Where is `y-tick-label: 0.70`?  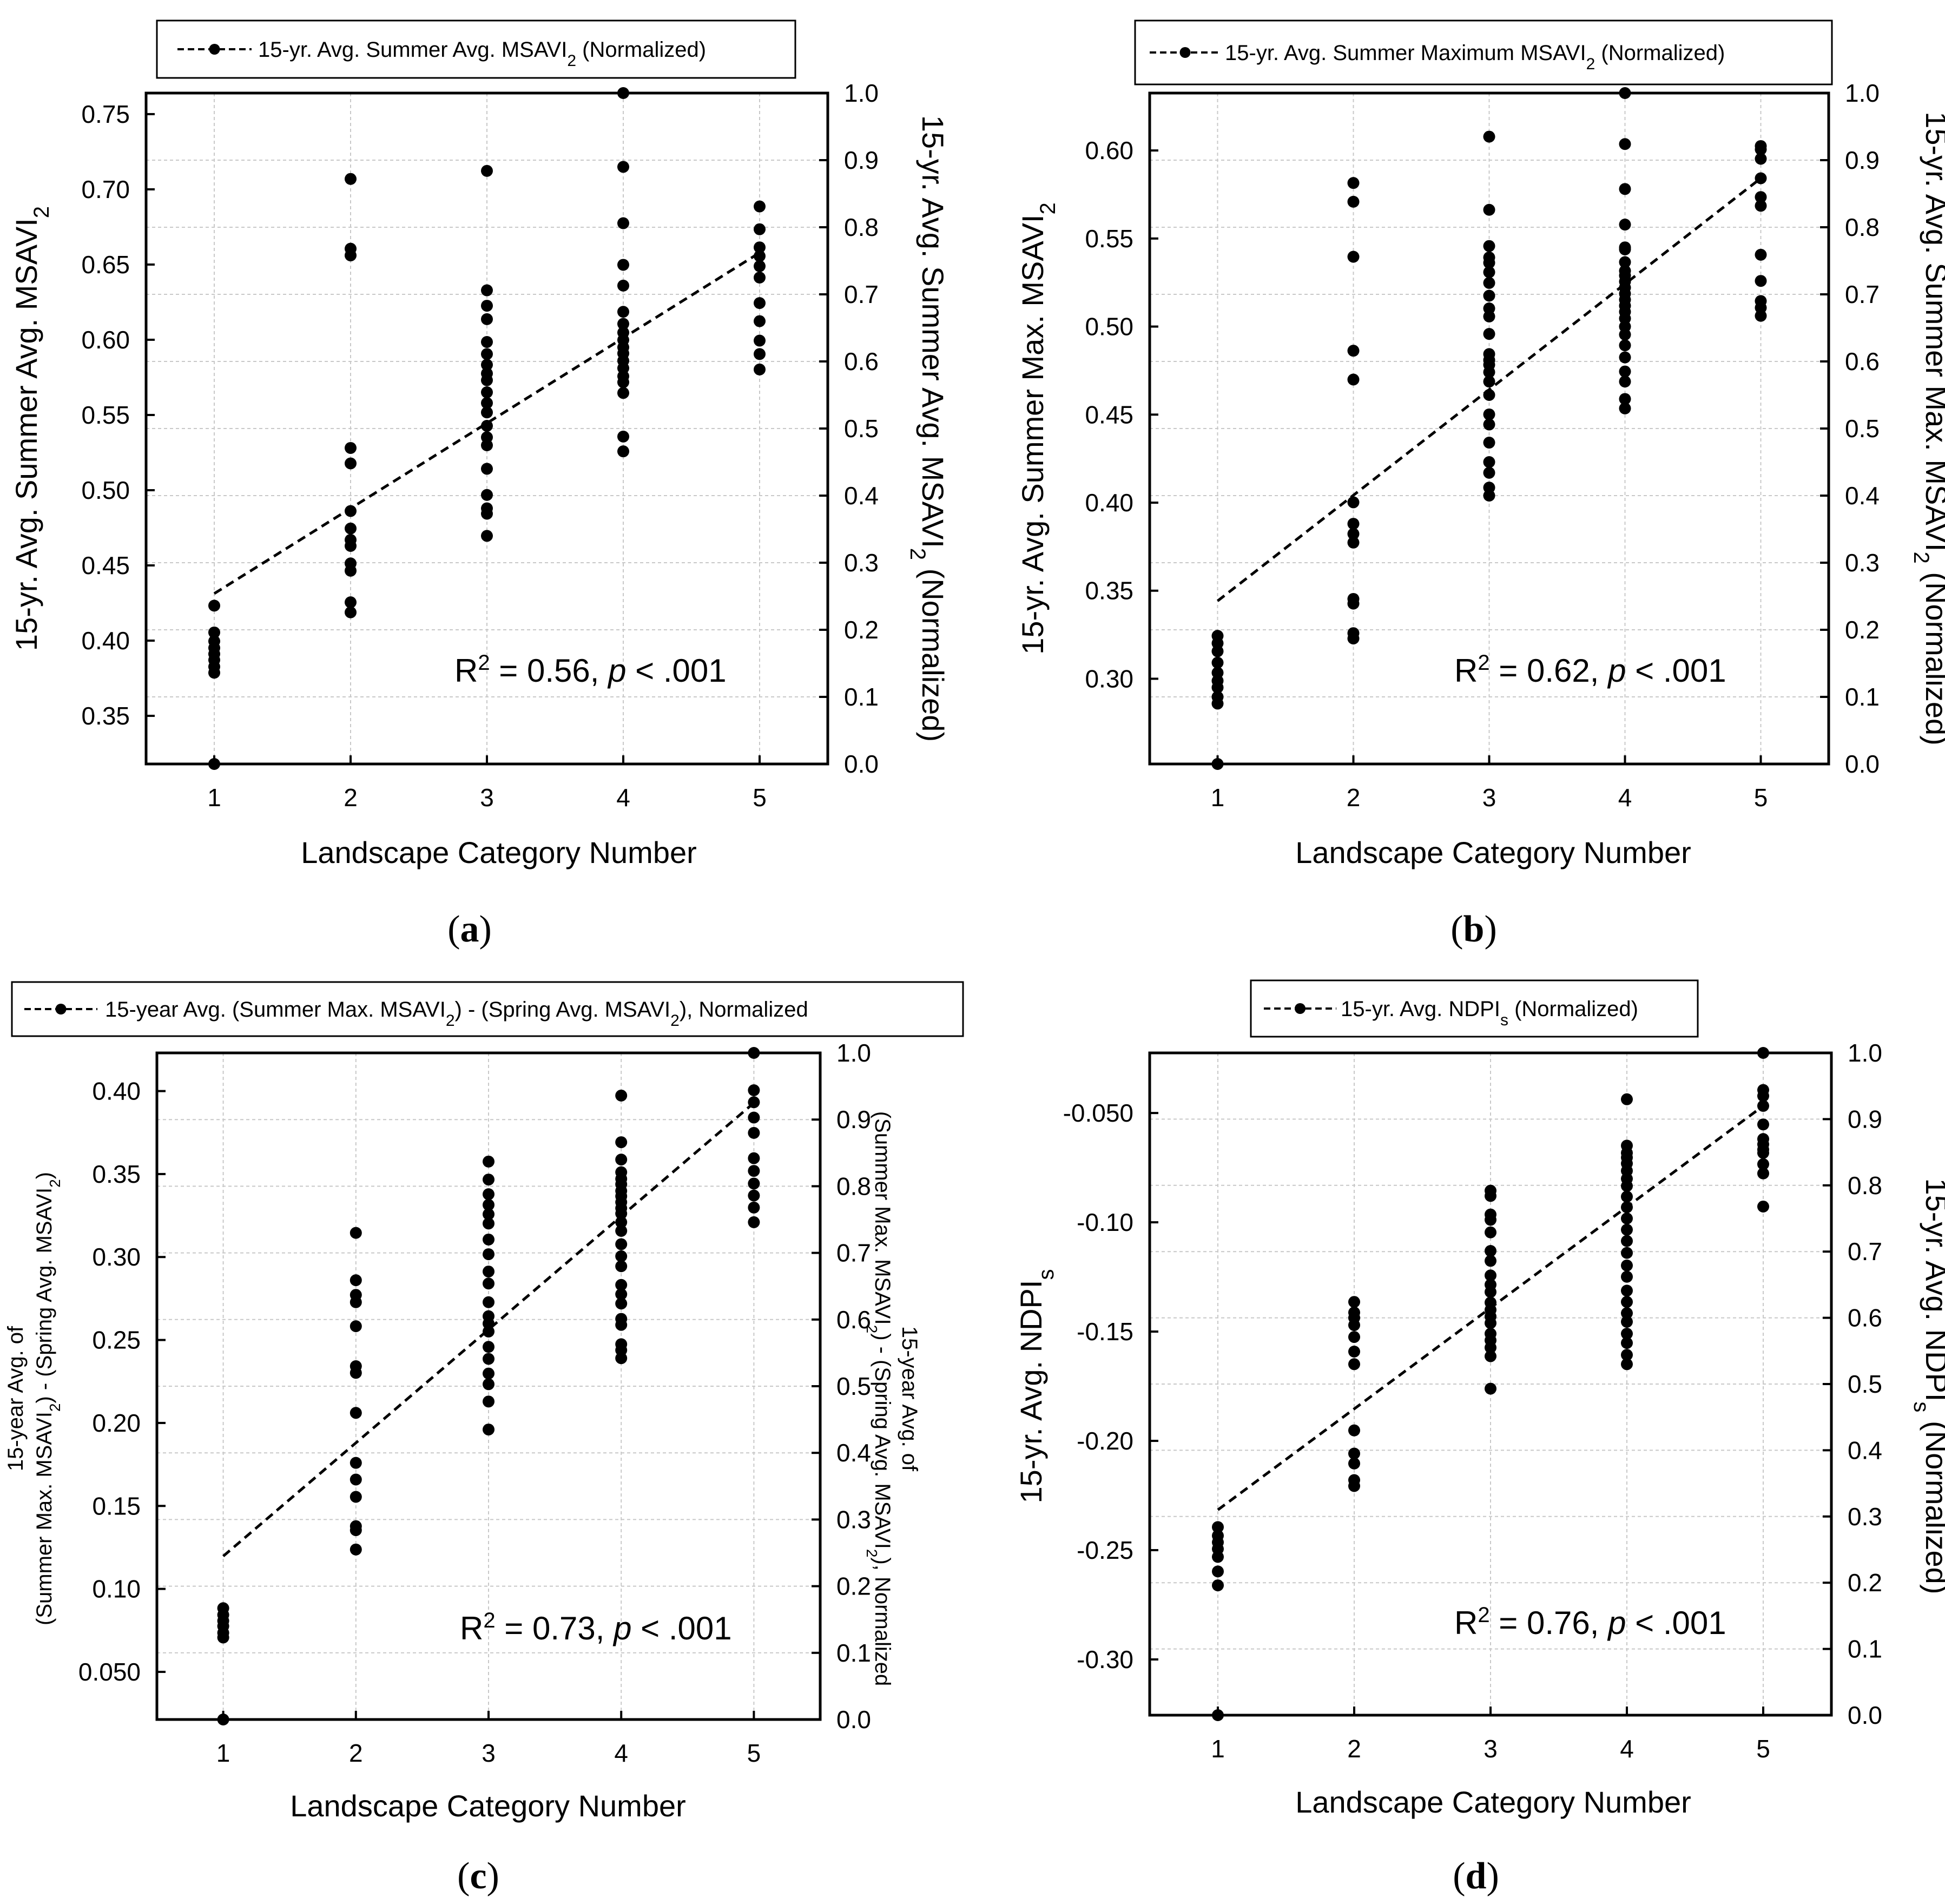 y-tick-label: 0.70 is located at coordinates (105, 189).